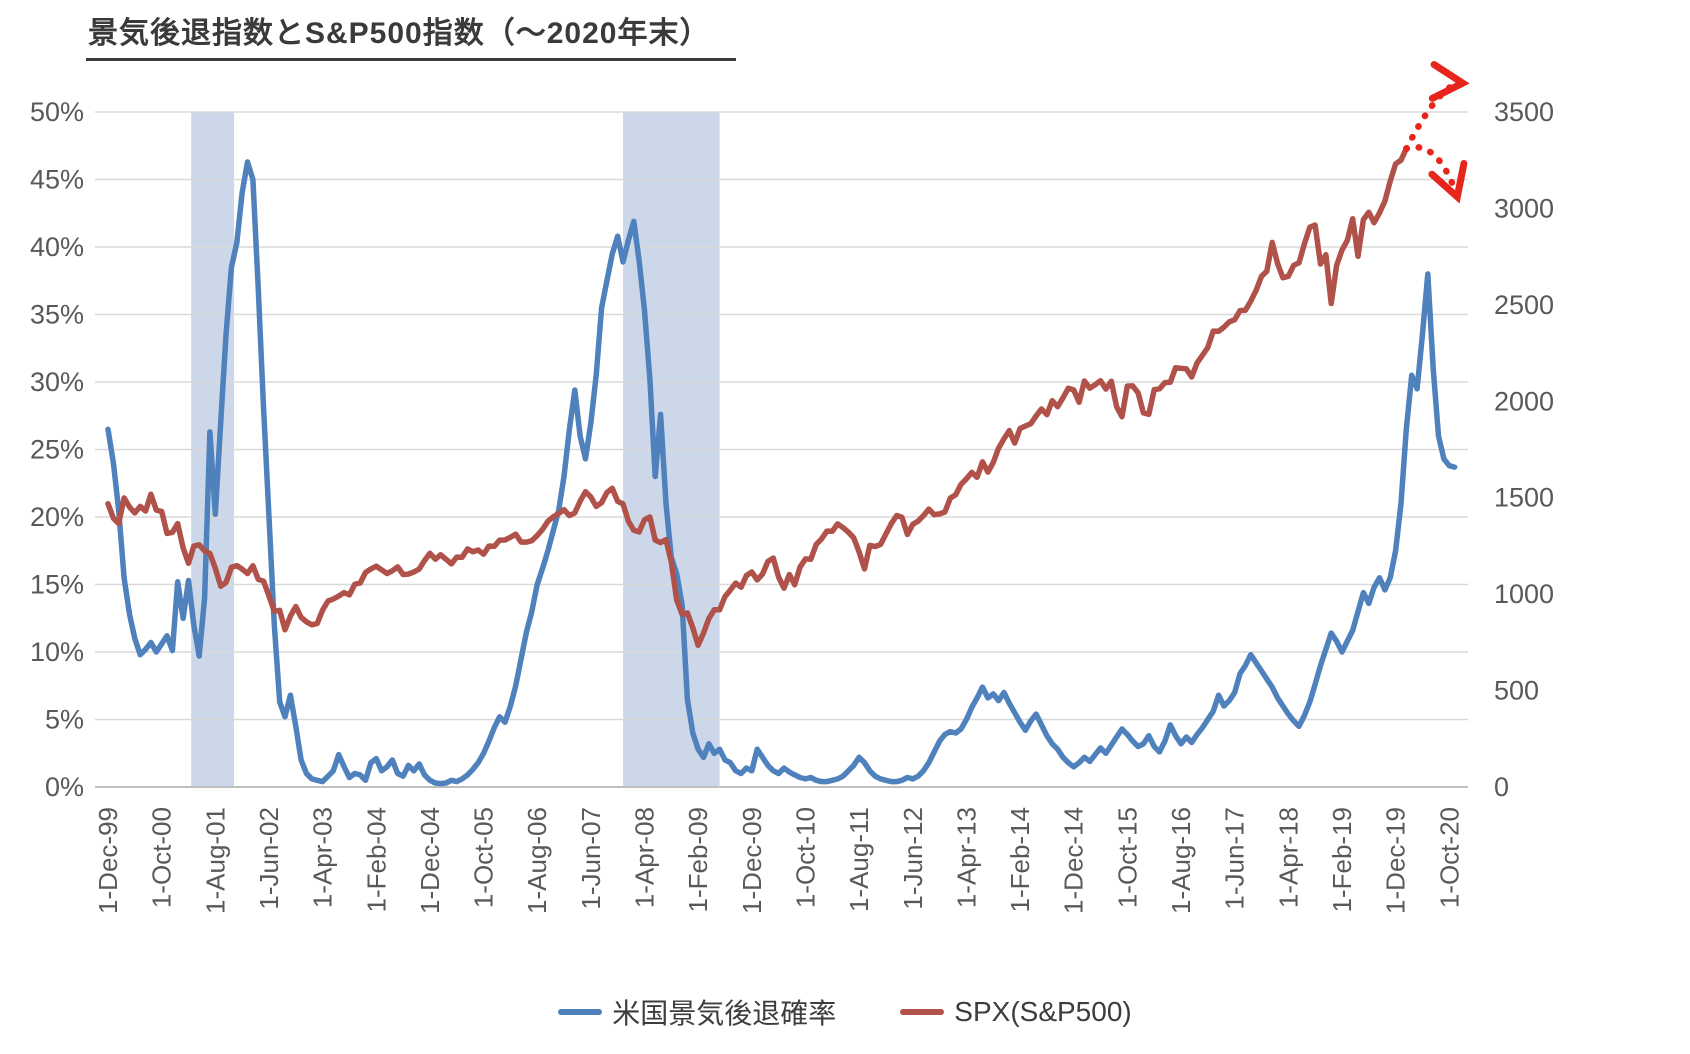  I want to click on scenario-arrow-down-head, so click(1448, 182).